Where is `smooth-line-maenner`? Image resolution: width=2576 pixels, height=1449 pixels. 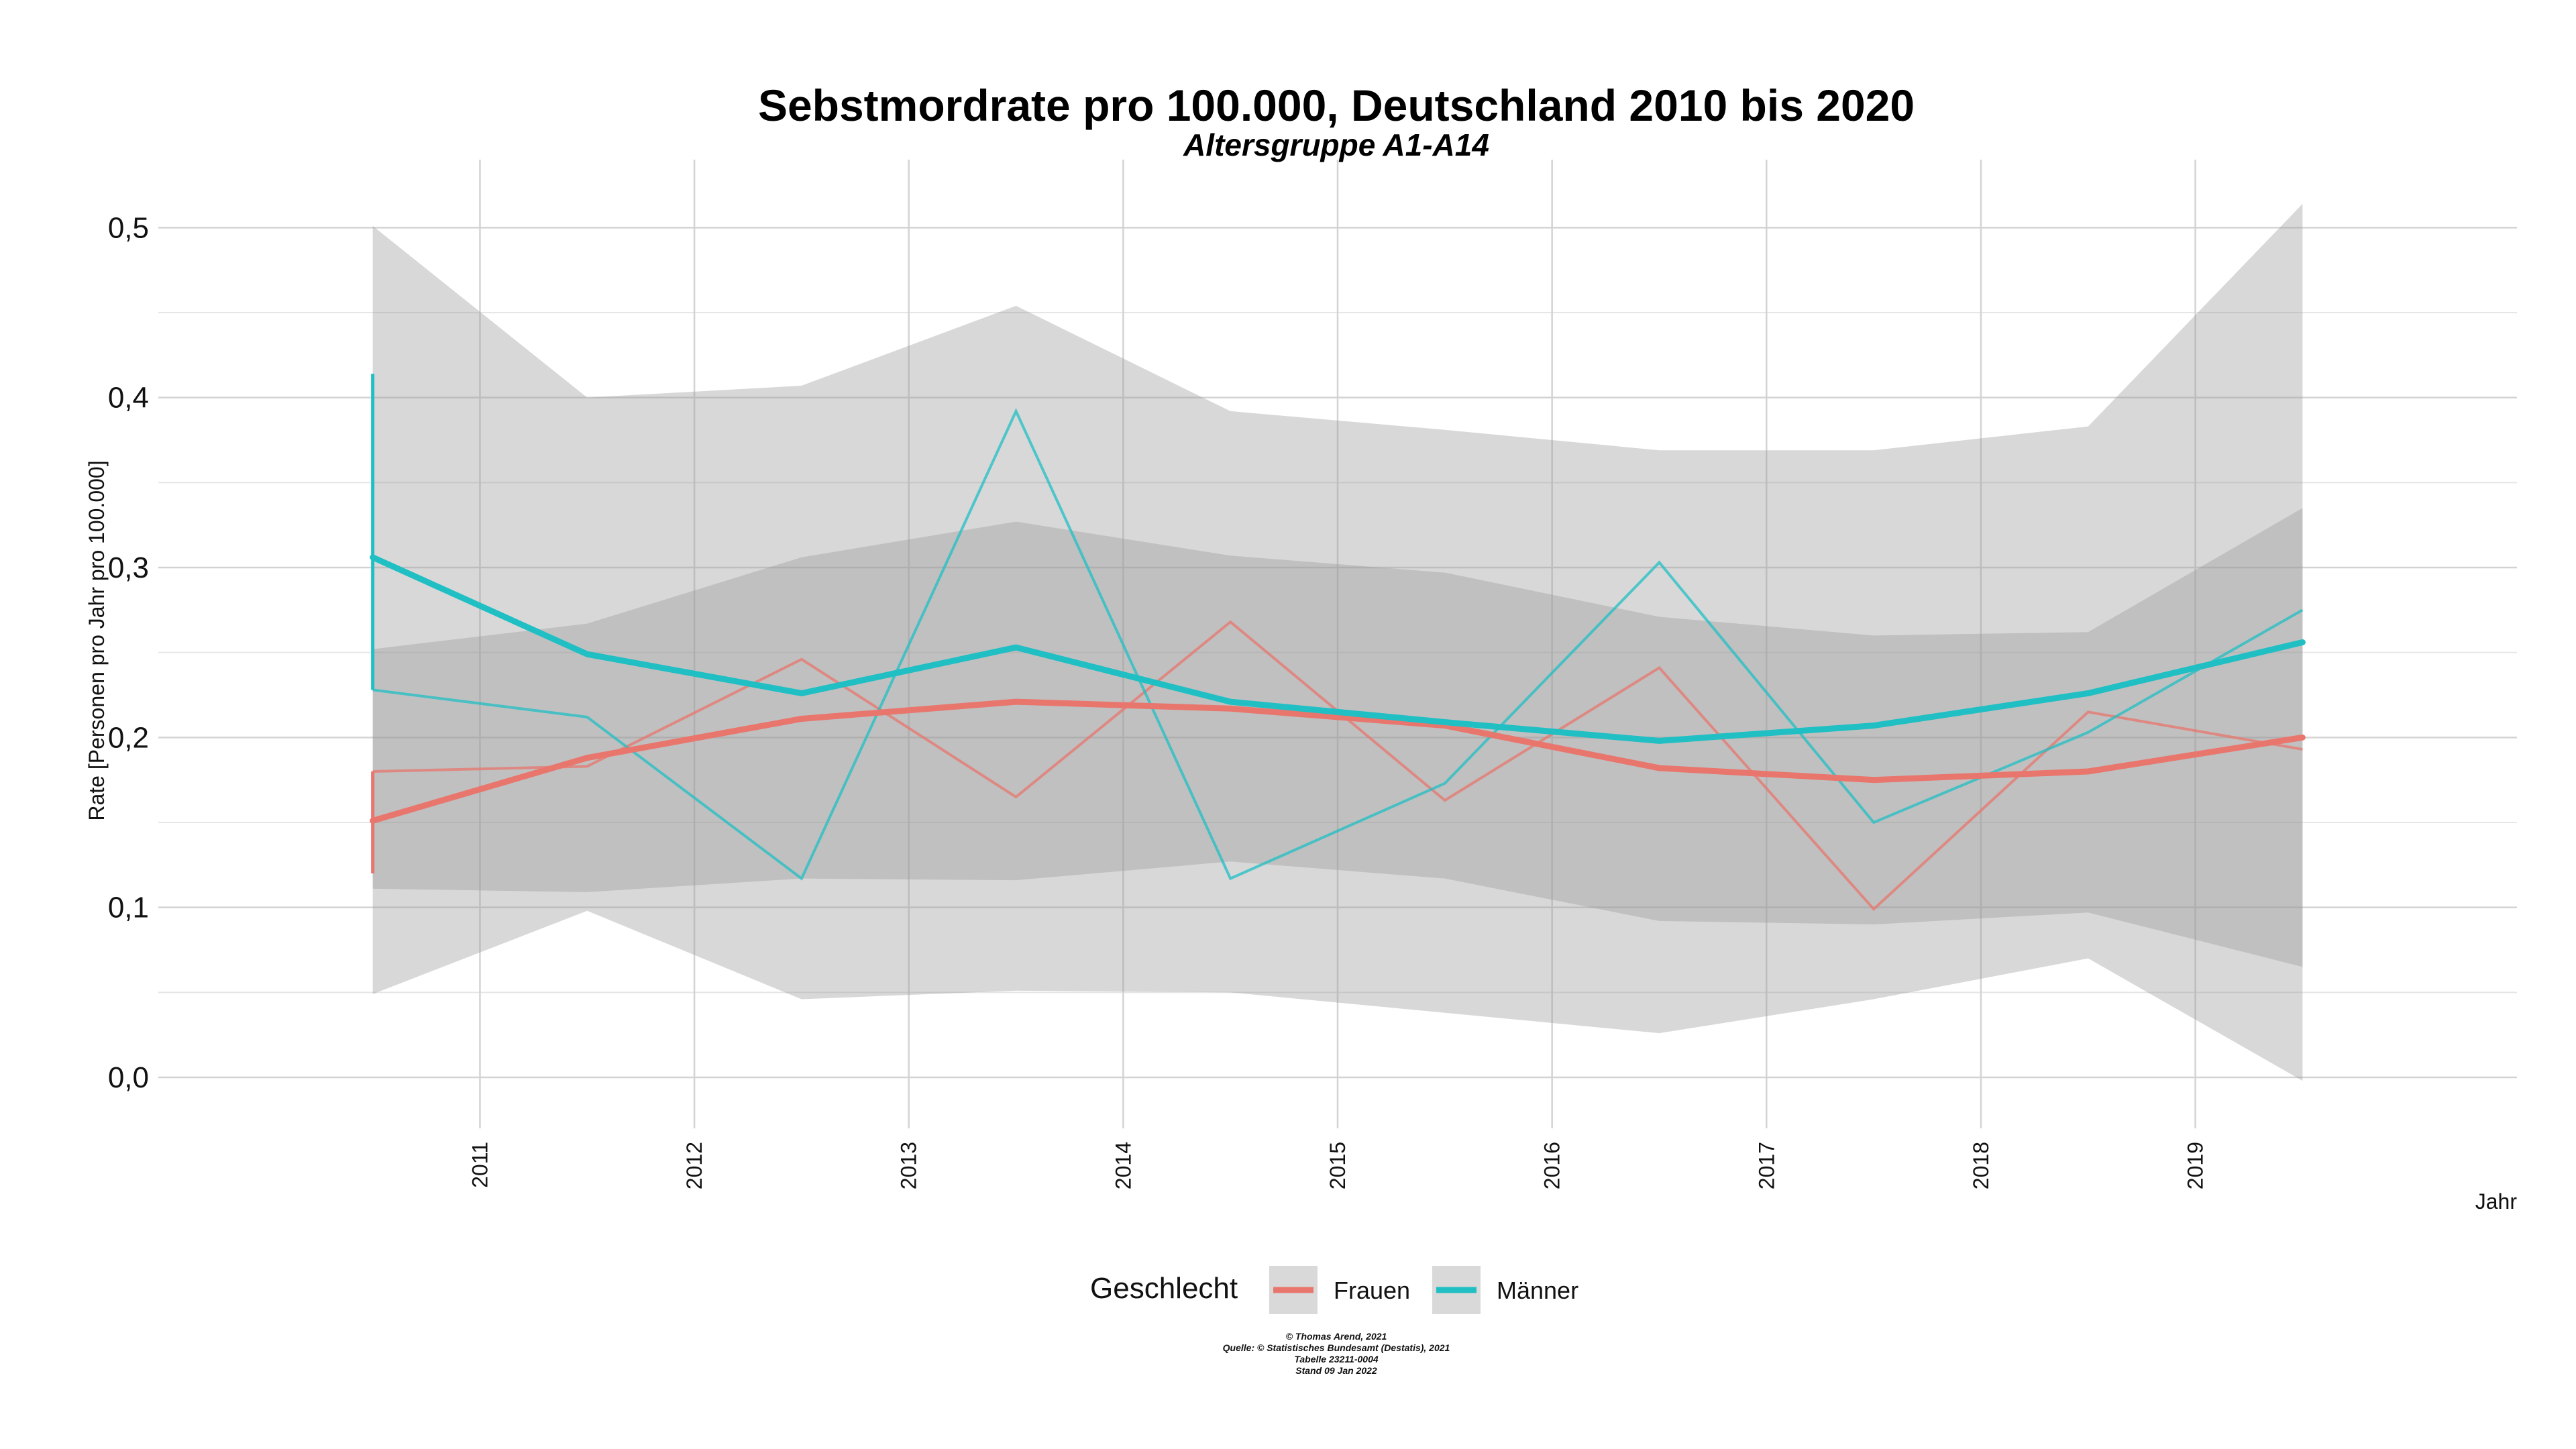 smooth-line-maenner is located at coordinates (1338, 649).